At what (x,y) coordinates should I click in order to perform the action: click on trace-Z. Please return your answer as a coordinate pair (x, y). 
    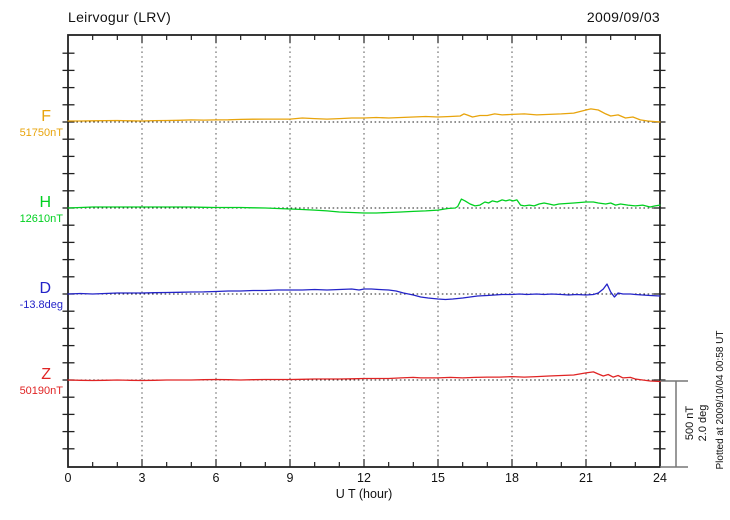
    Looking at the image, I should click on (364, 377).